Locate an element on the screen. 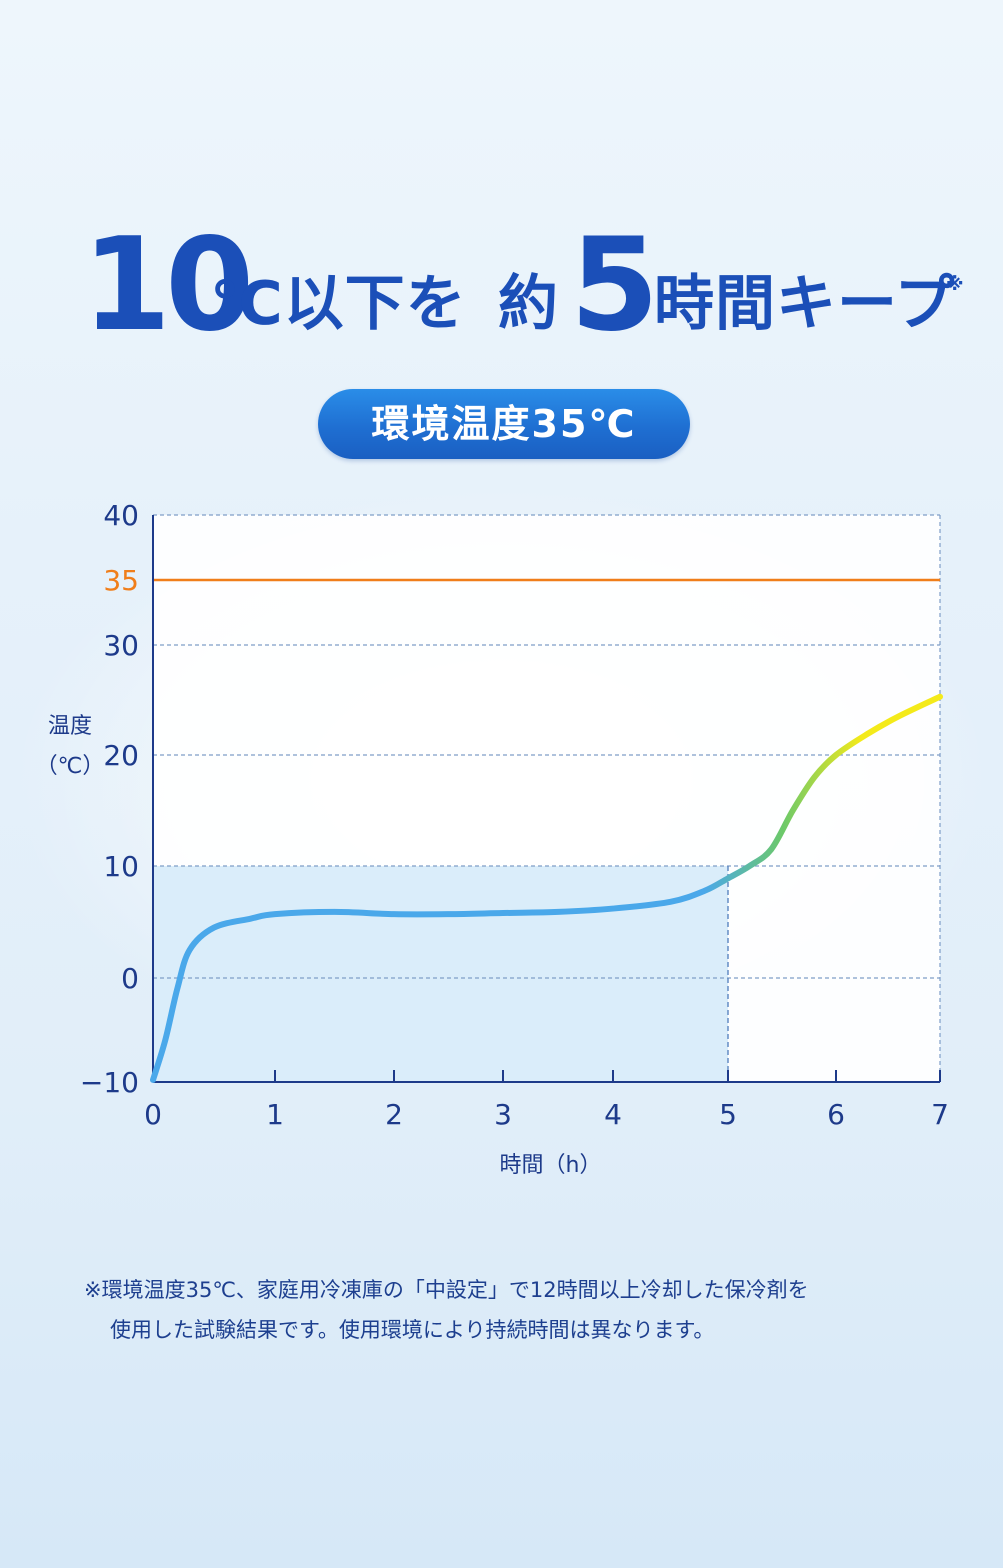 The width and height of the screenshot is (1003, 1568). footnote-line-2: 使用した試験結果です。使用環境により持続時間は異なります。 is located at coordinates (412, 1330).